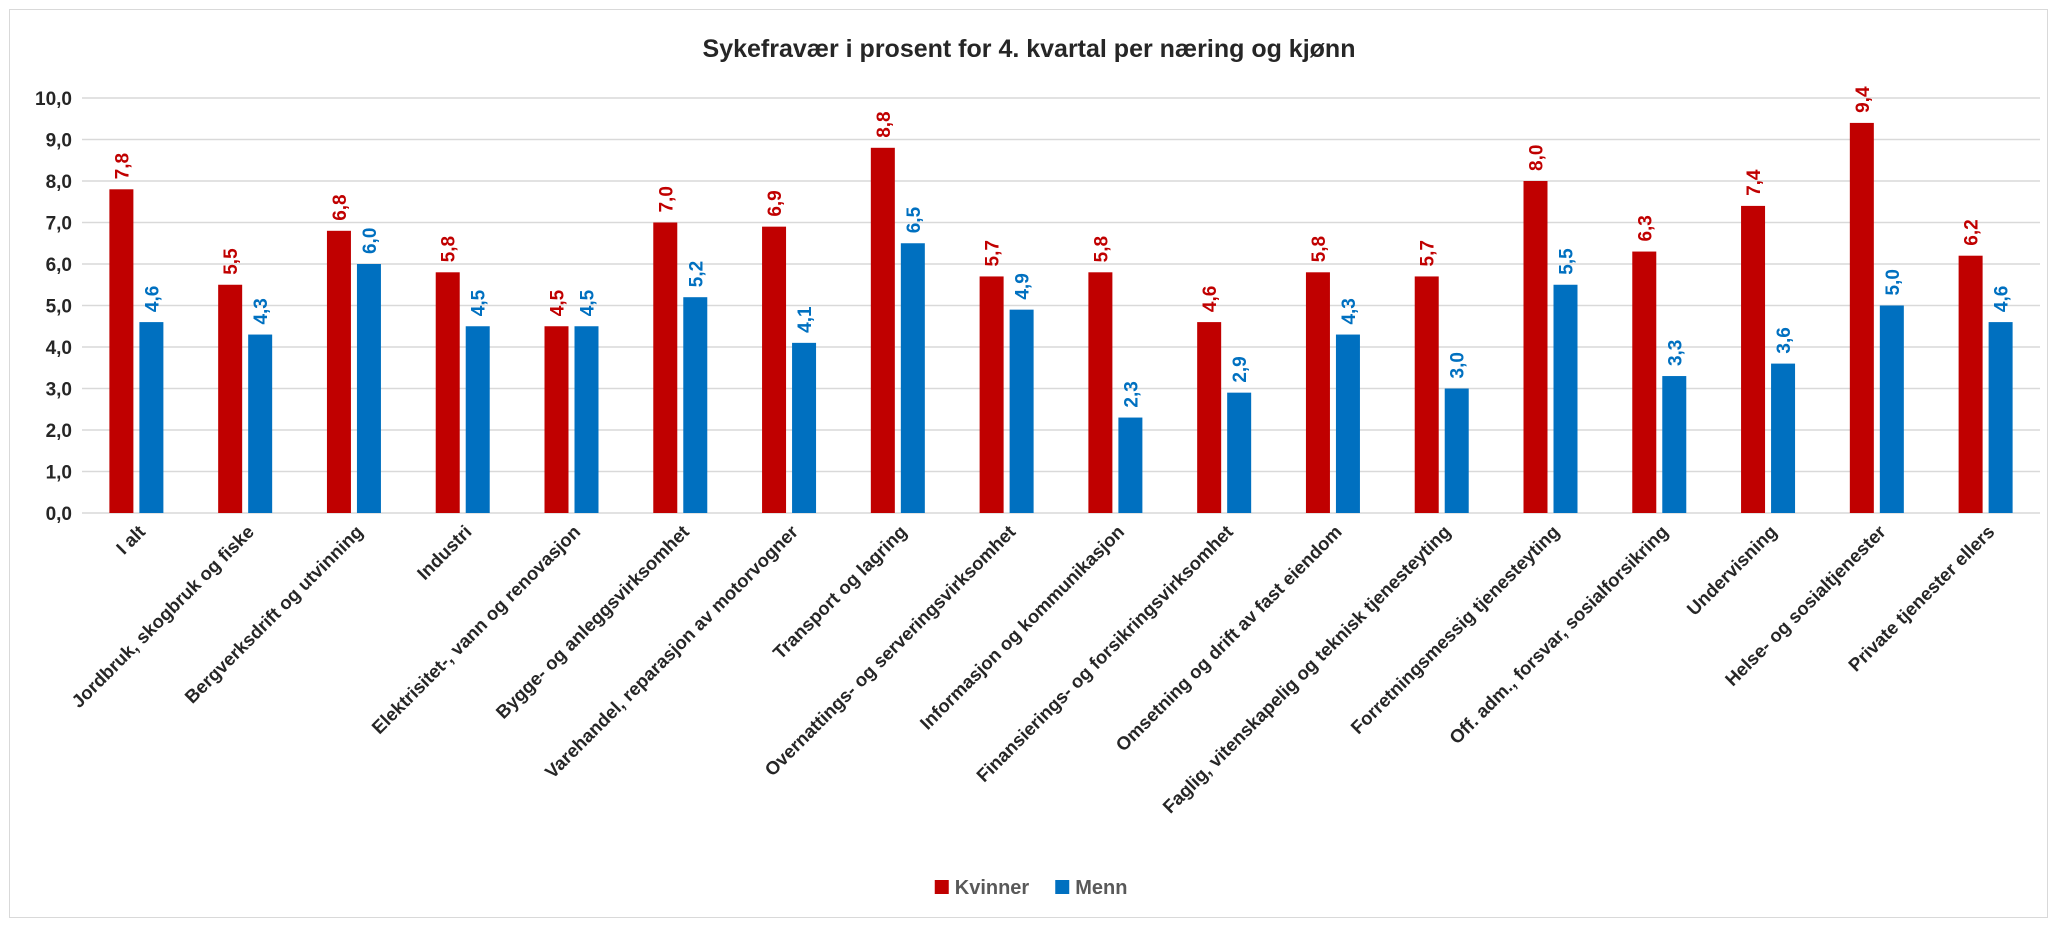  Describe the element at coordinates (666, 199) in the screenshot. I see `data-label: 7,0` at that location.